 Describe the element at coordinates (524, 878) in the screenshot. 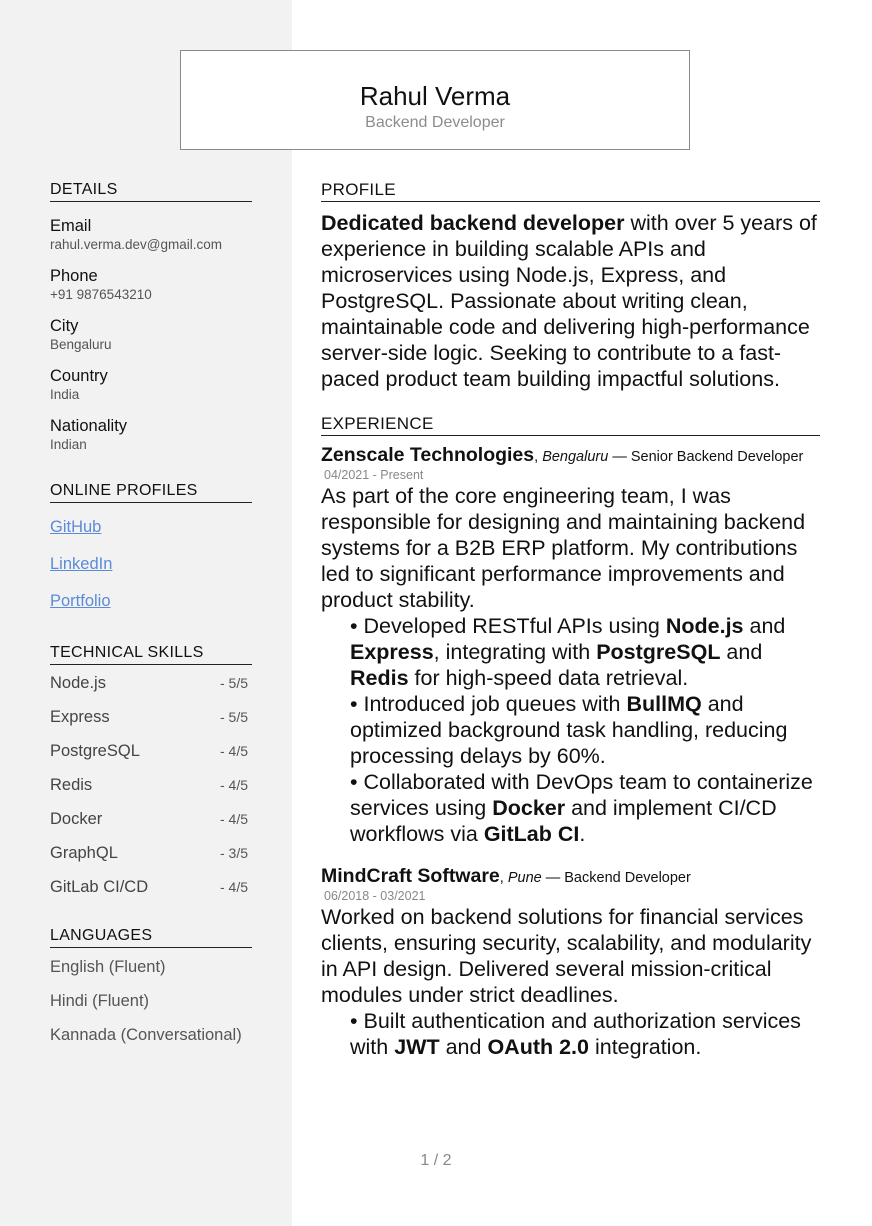

I see `job-city: Pune` at that location.